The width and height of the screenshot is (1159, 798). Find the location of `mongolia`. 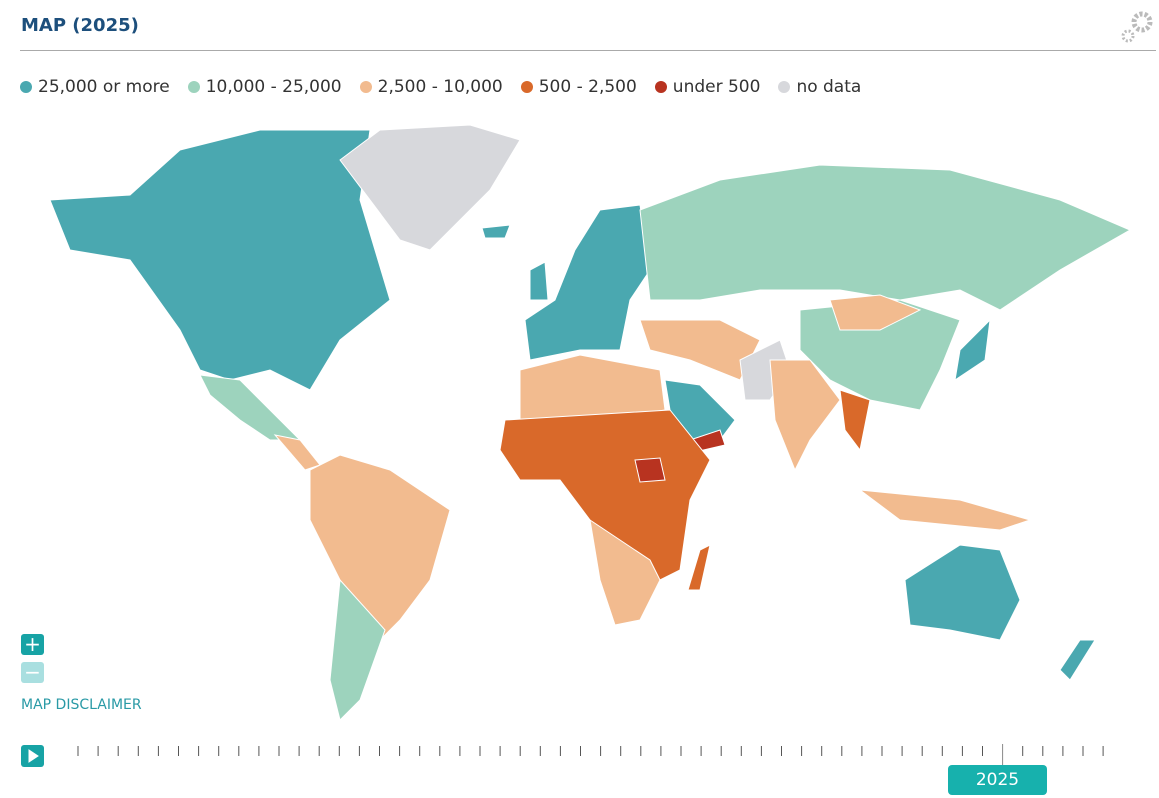

mongolia is located at coordinates (875, 312).